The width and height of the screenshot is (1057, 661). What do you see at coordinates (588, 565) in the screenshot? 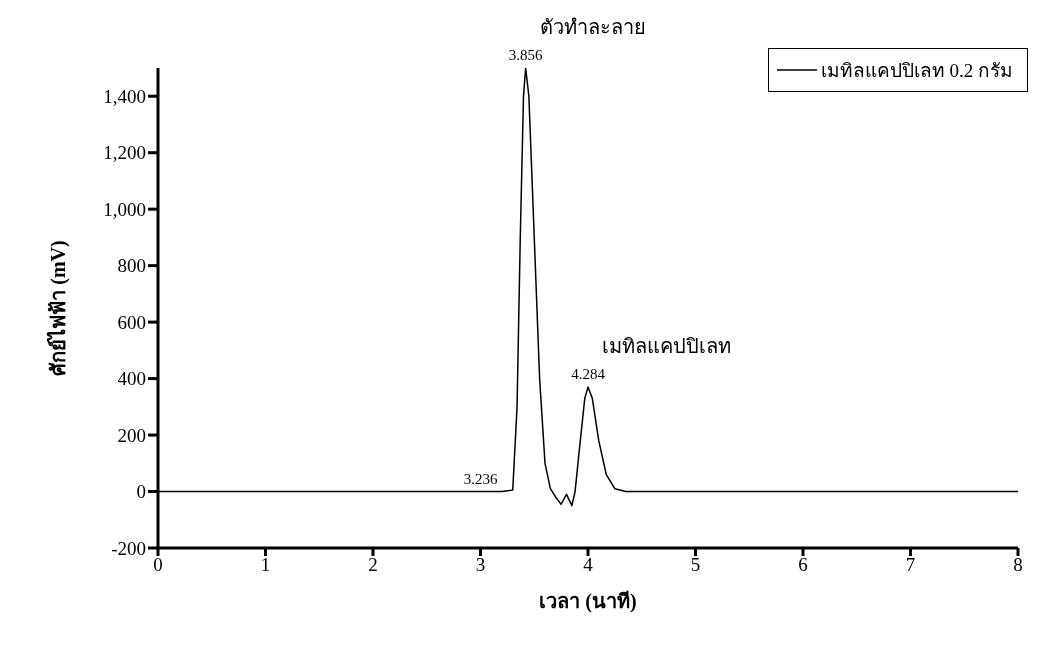
I see `x-tick-label: 4` at bounding box center [588, 565].